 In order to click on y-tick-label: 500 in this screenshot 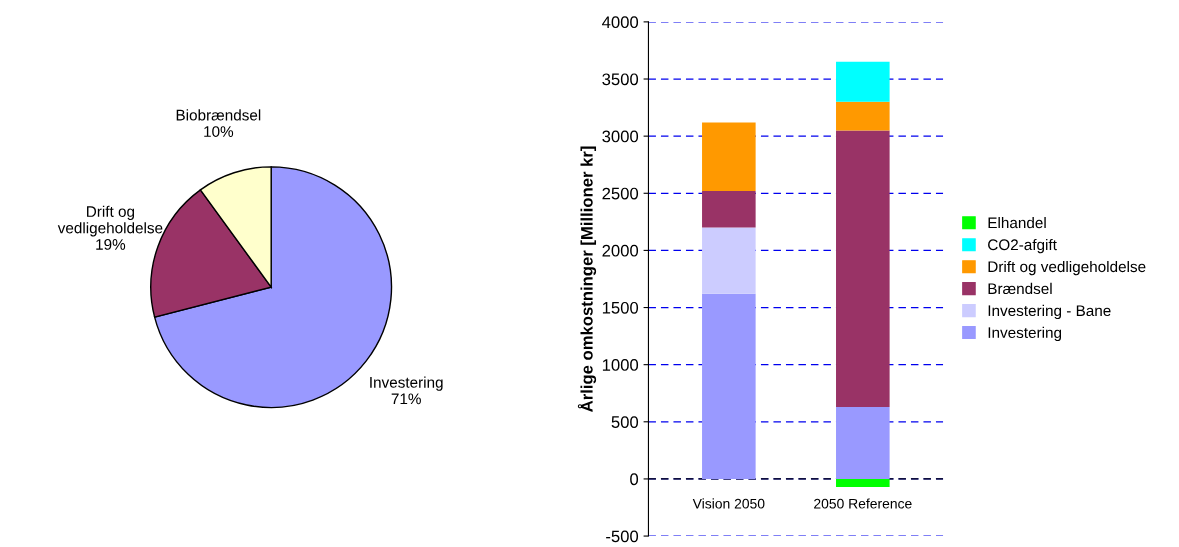, I will do `click(625, 422)`.